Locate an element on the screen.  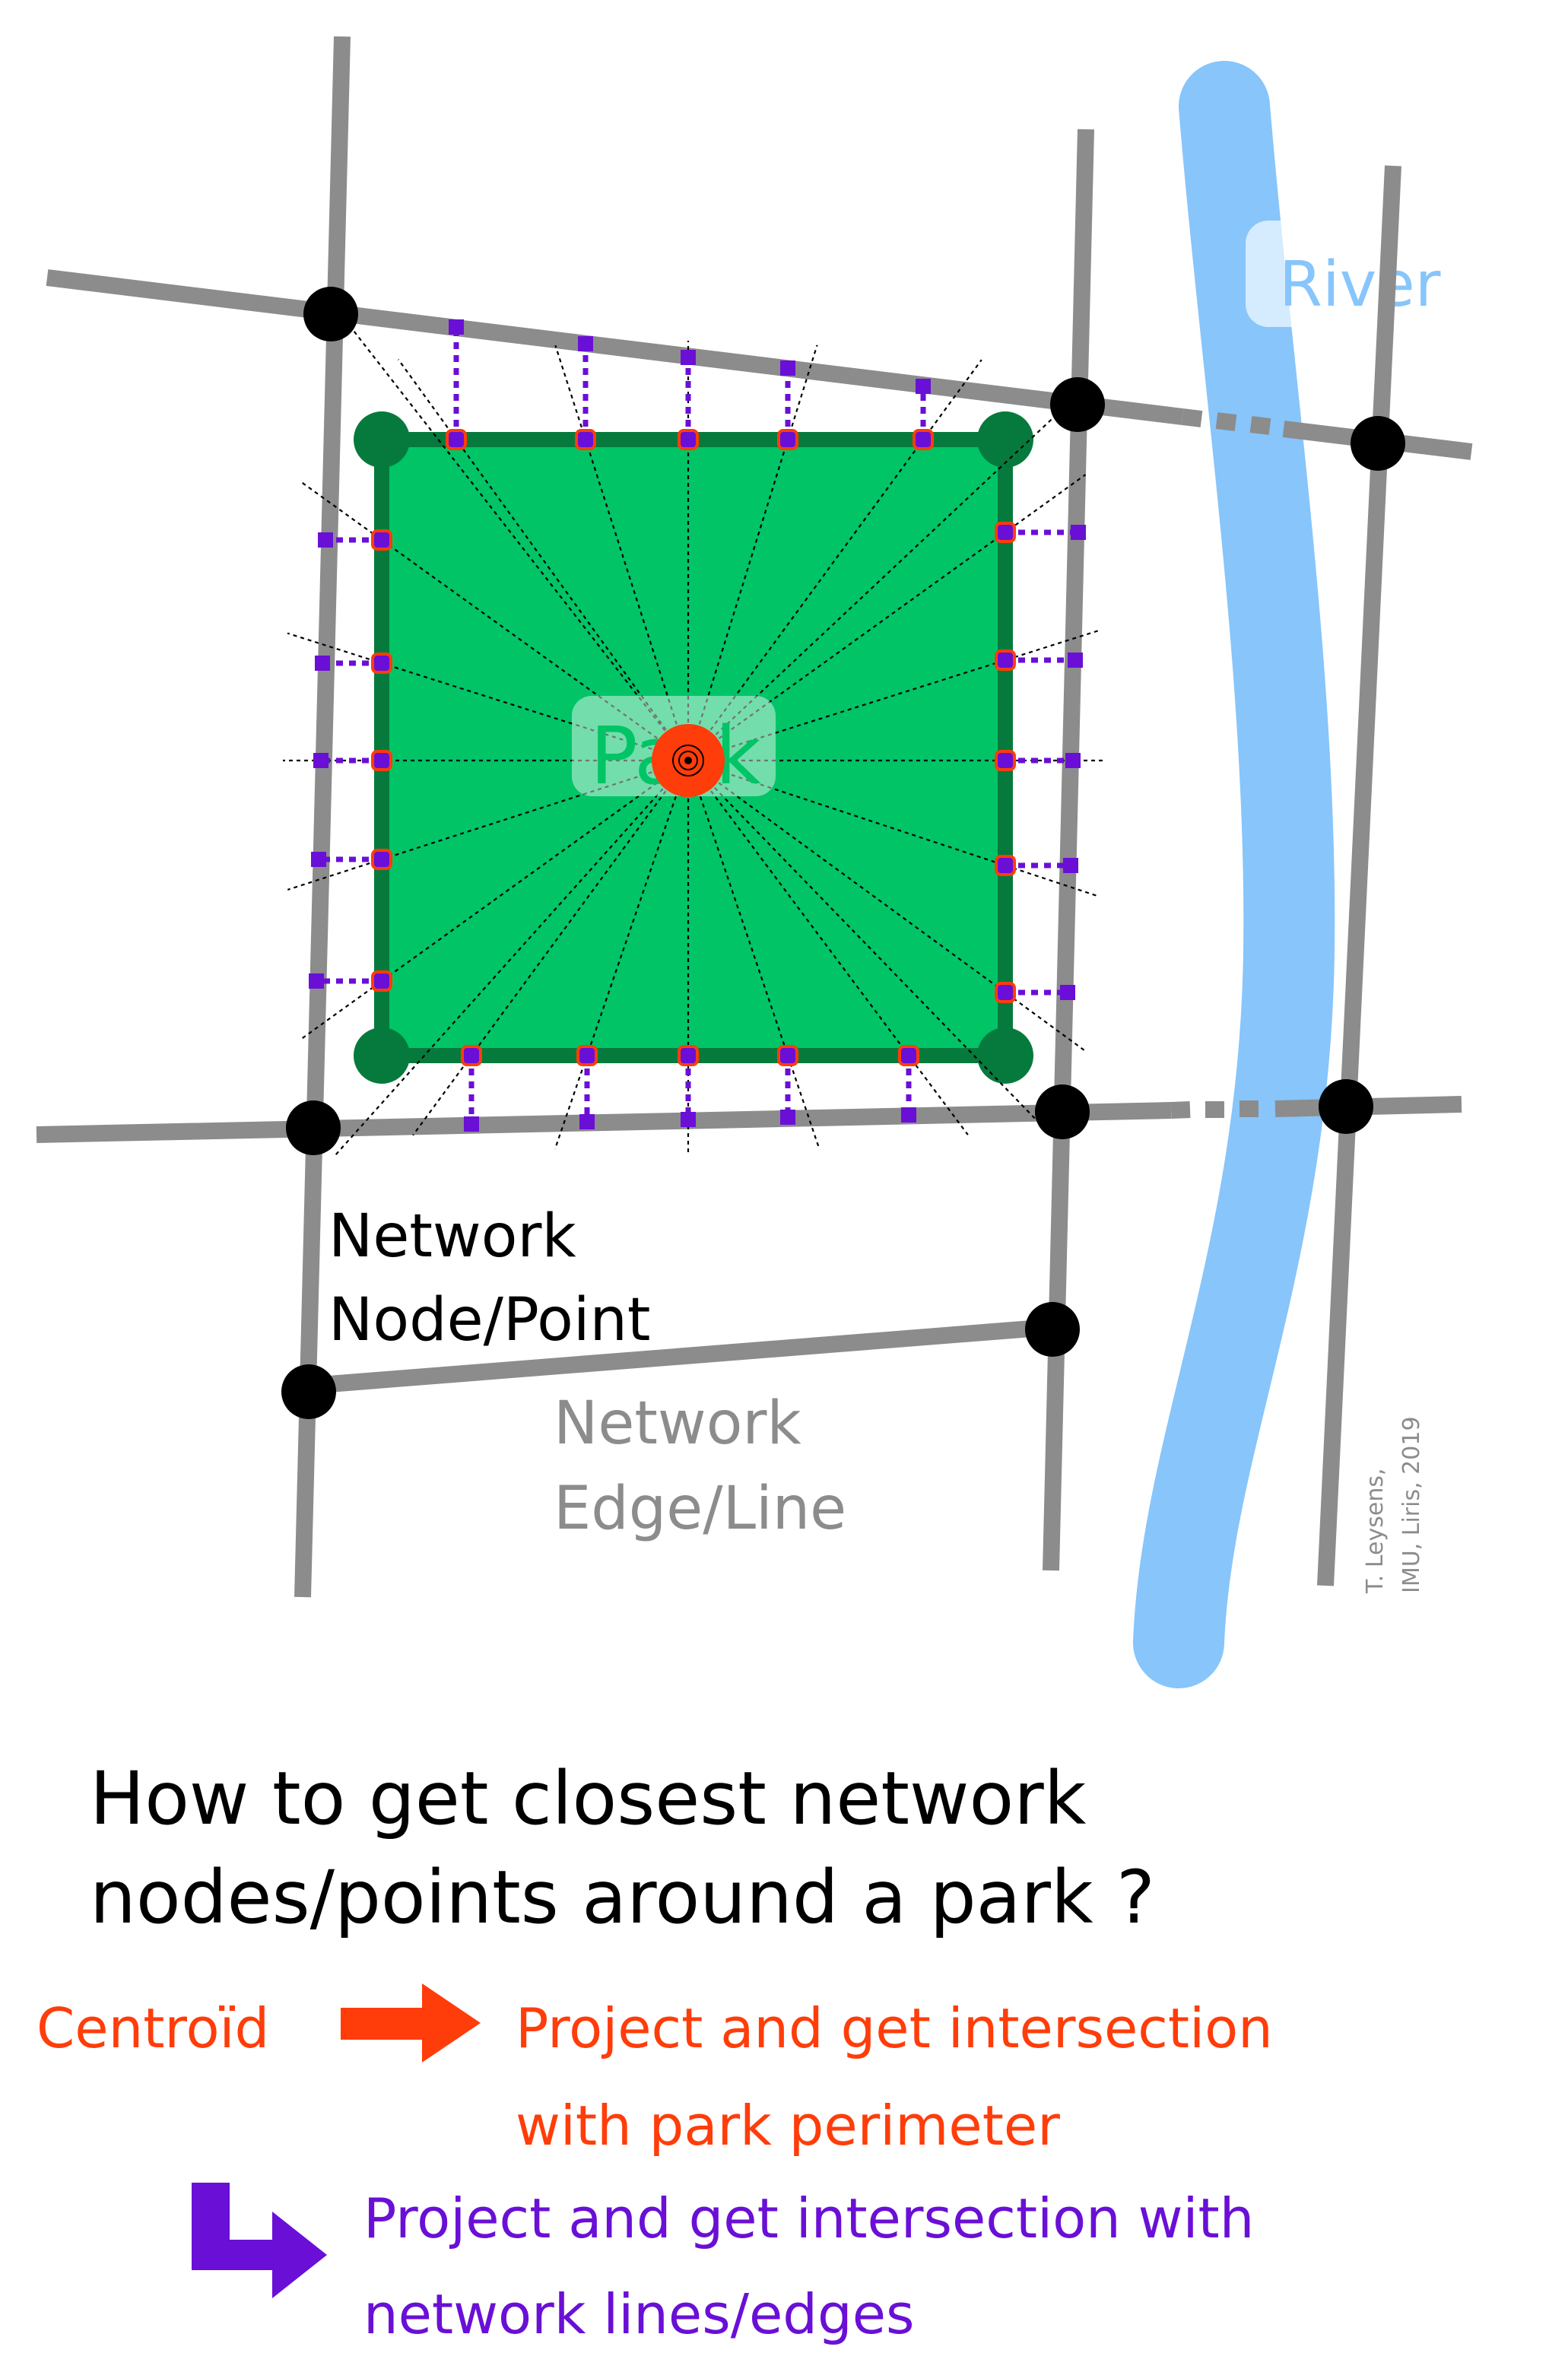
road-left is located at coordinates (323, 817).